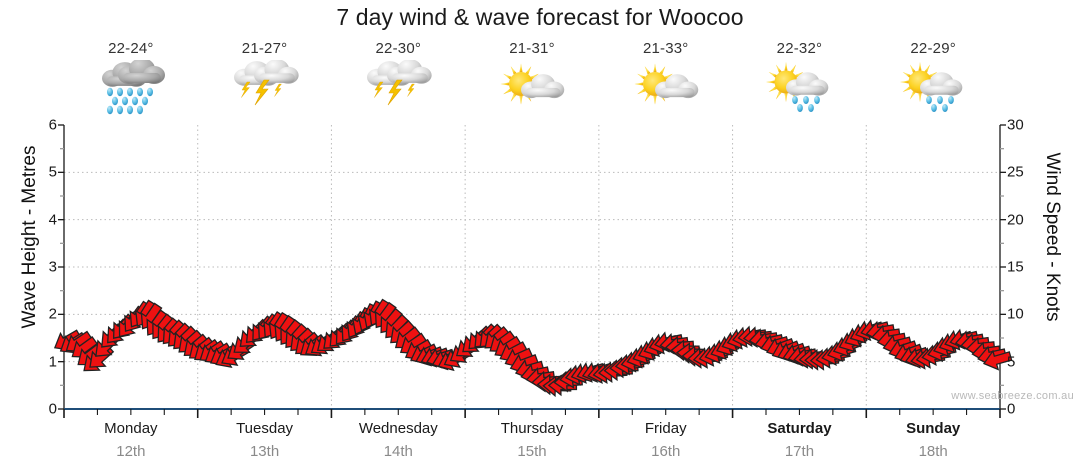 The height and width of the screenshot is (475, 1080). Describe the element at coordinates (799, 428) in the screenshot. I see `day-name: Saturday` at that location.